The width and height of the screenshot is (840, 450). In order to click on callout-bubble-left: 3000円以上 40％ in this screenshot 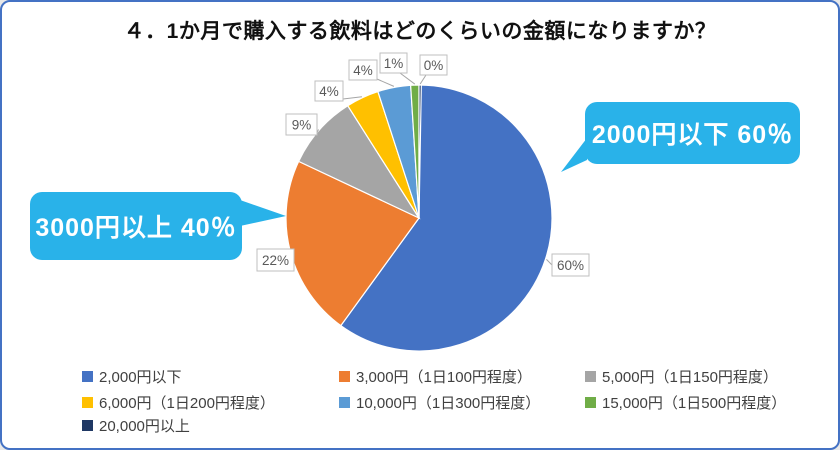, I will do `click(158, 226)`.